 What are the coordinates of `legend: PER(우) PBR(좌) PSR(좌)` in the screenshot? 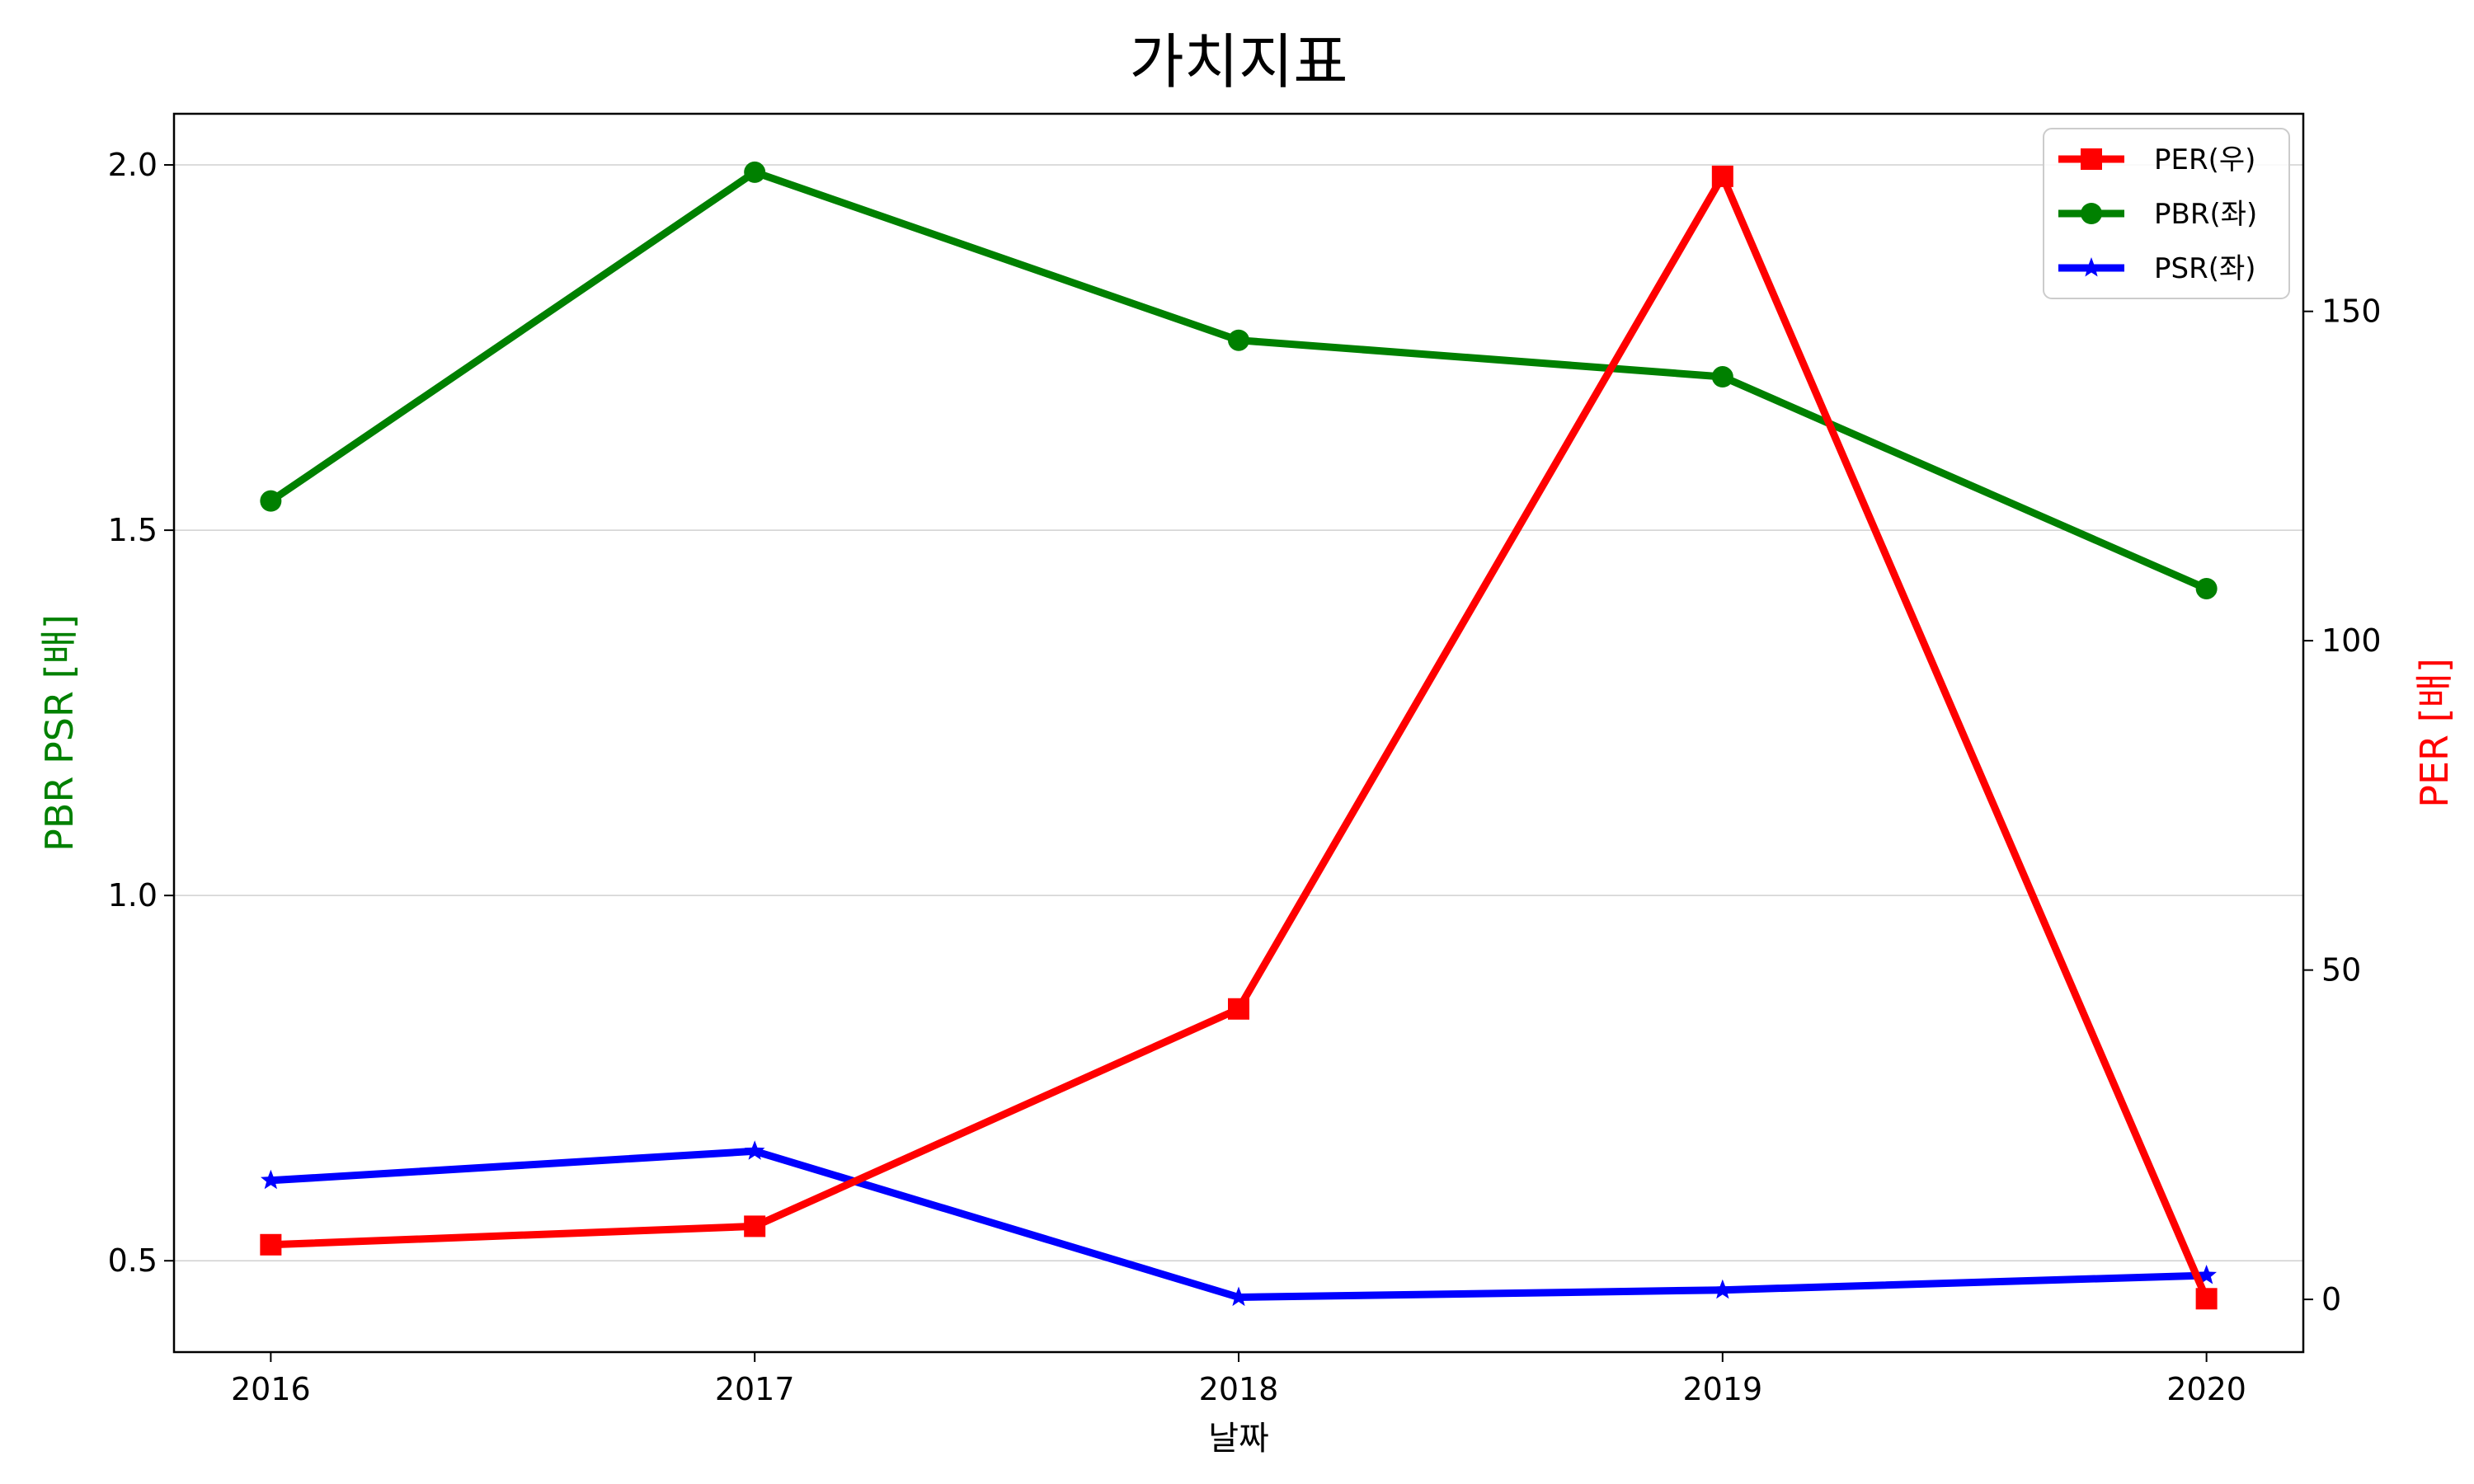 It's located at (2166, 213).